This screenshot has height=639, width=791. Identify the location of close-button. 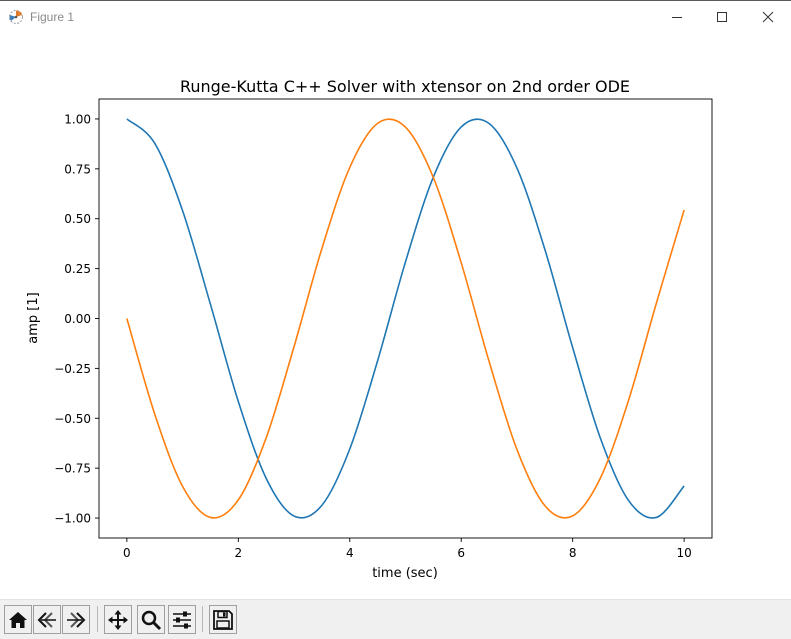
(768, 16).